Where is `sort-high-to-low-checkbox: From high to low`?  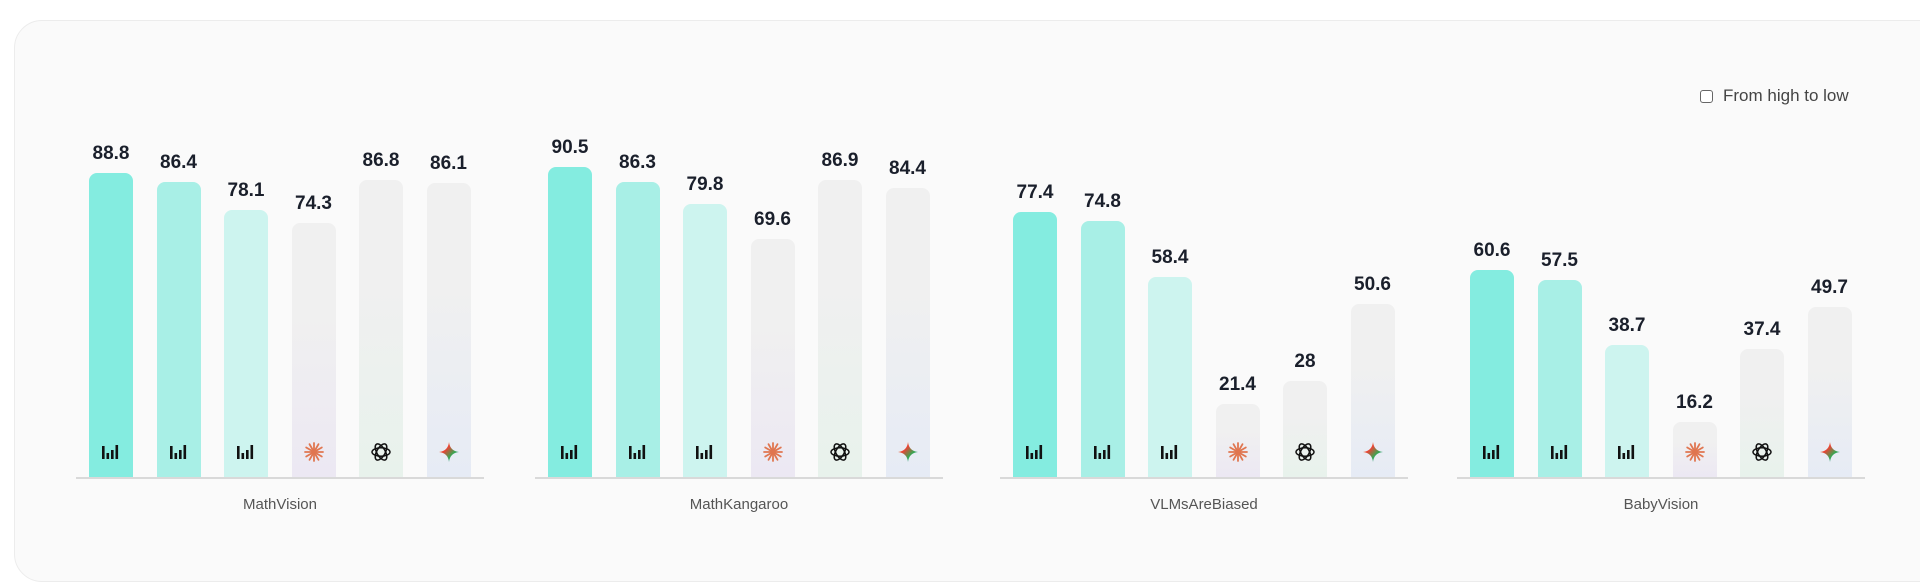 sort-high-to-low-checkbox: From high to low is located at coordinates (1774, 96).